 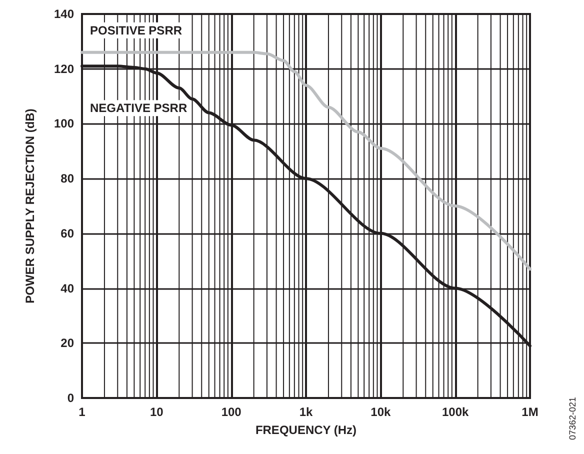 I want to click on series-label: POSITIVE PSRR, so click(x=136, y=30).